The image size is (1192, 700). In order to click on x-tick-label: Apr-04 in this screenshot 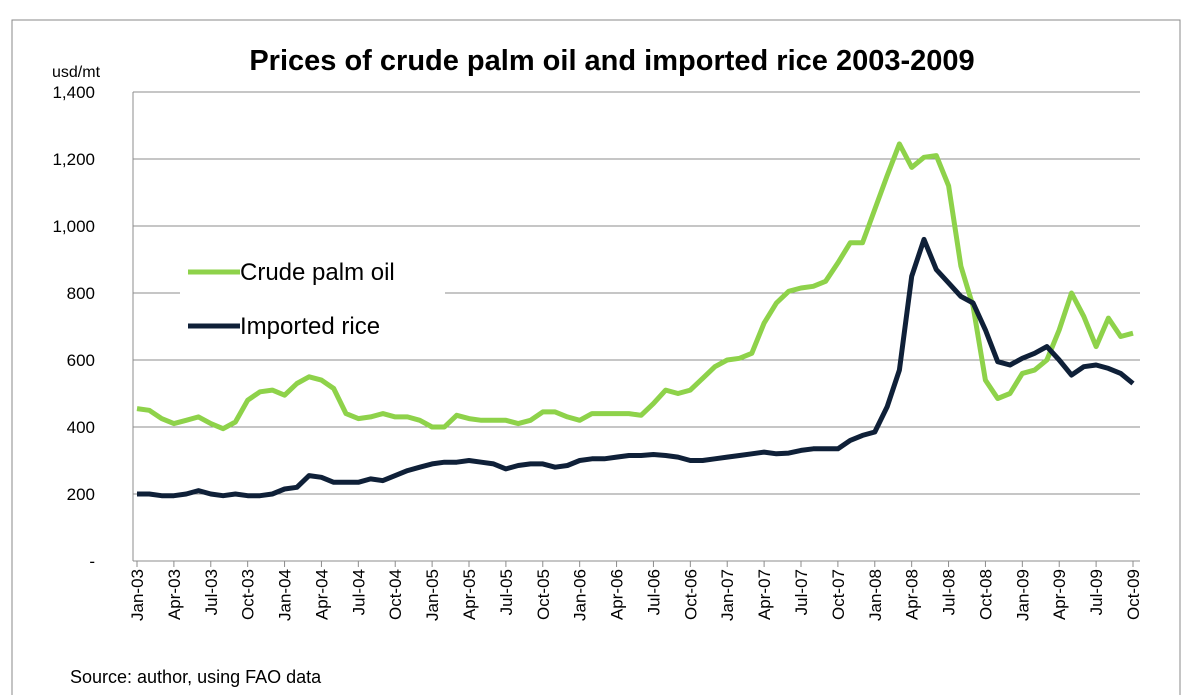, I will do `click(321, 594)`.